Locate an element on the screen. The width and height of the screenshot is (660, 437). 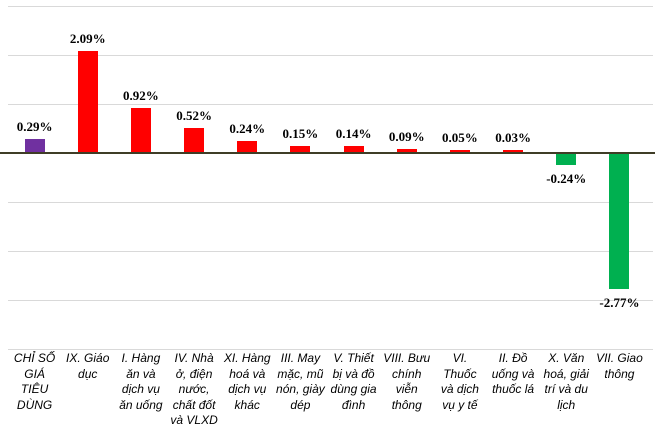
value-label: 0.52% is located at coordinates (194, 115).